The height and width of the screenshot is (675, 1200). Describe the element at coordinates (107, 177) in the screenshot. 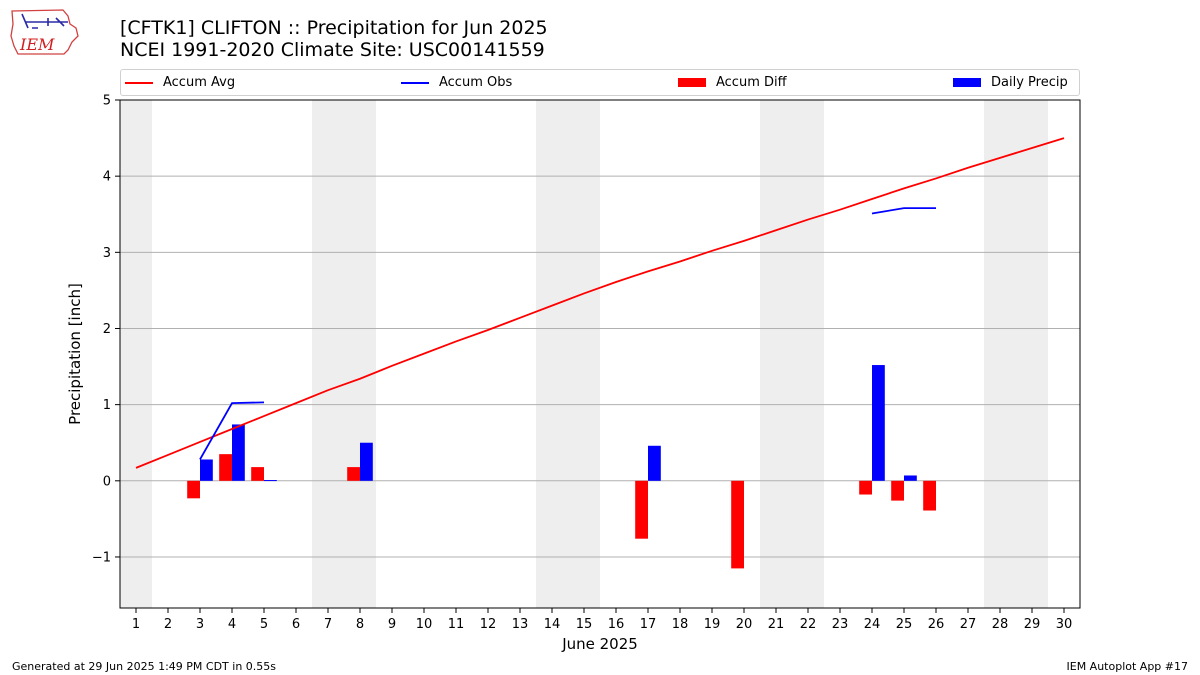

I see `y-tick-label: 4` at that location.